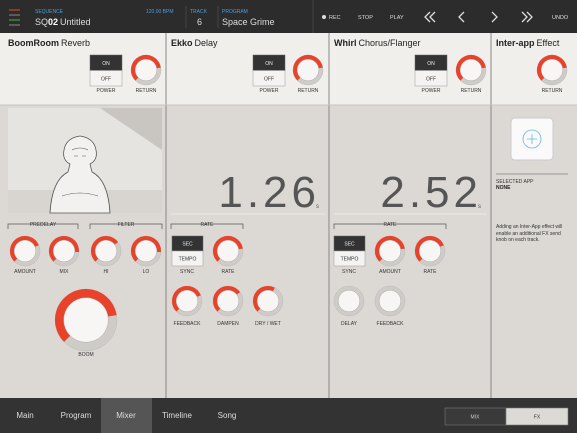 The width and height of the screenshot is (577, 433). I want to click on tab: Program, so click(76, 415).